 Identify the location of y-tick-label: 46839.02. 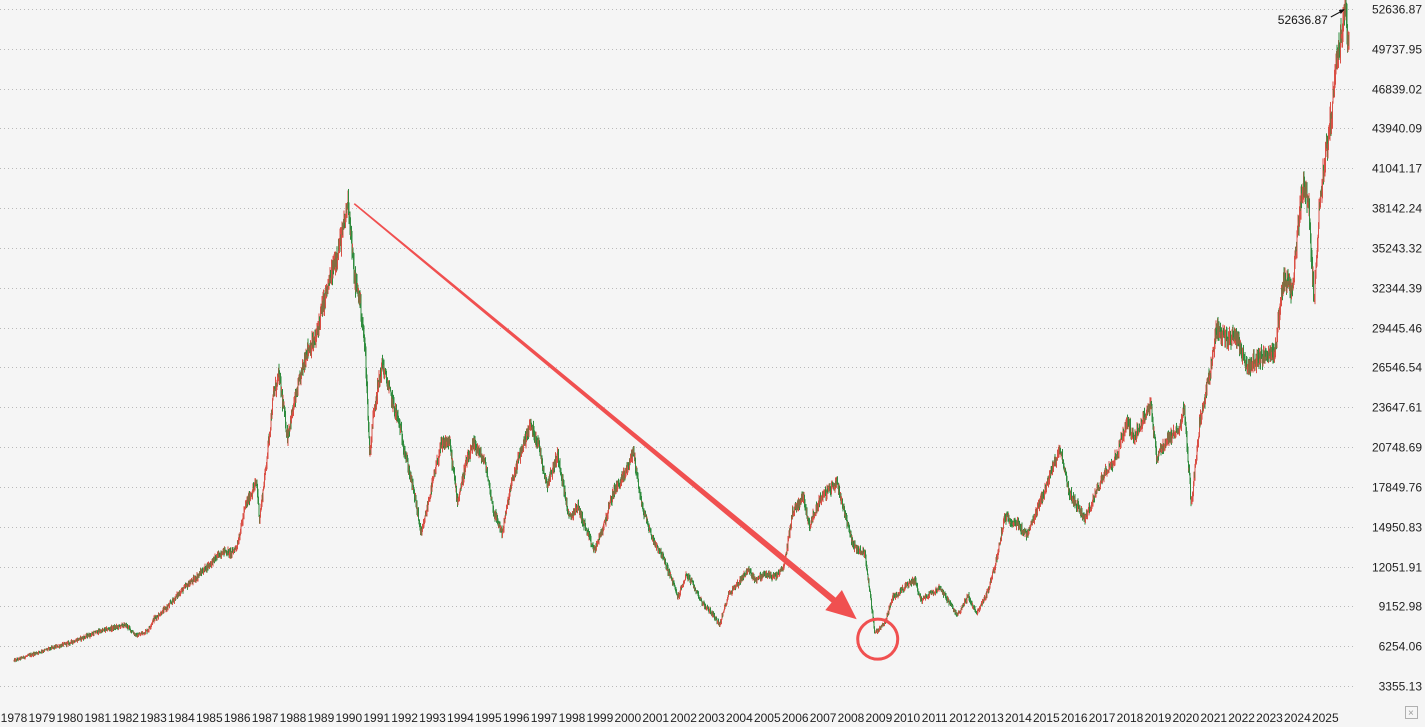
(1397, 90).